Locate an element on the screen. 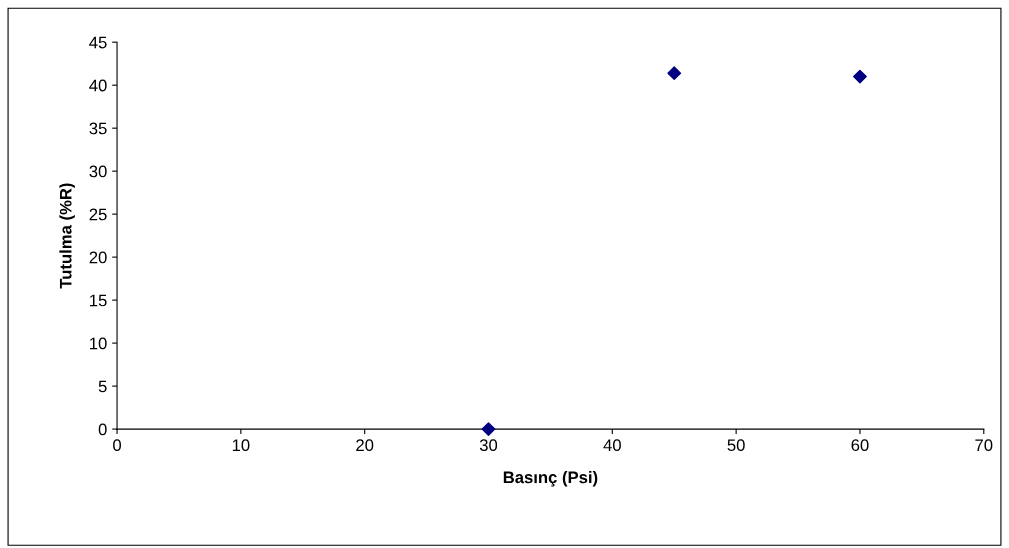 The width and height of the screenshot is (1009, 548). y-tick-label: 25 is located at coordinates (98, 214).